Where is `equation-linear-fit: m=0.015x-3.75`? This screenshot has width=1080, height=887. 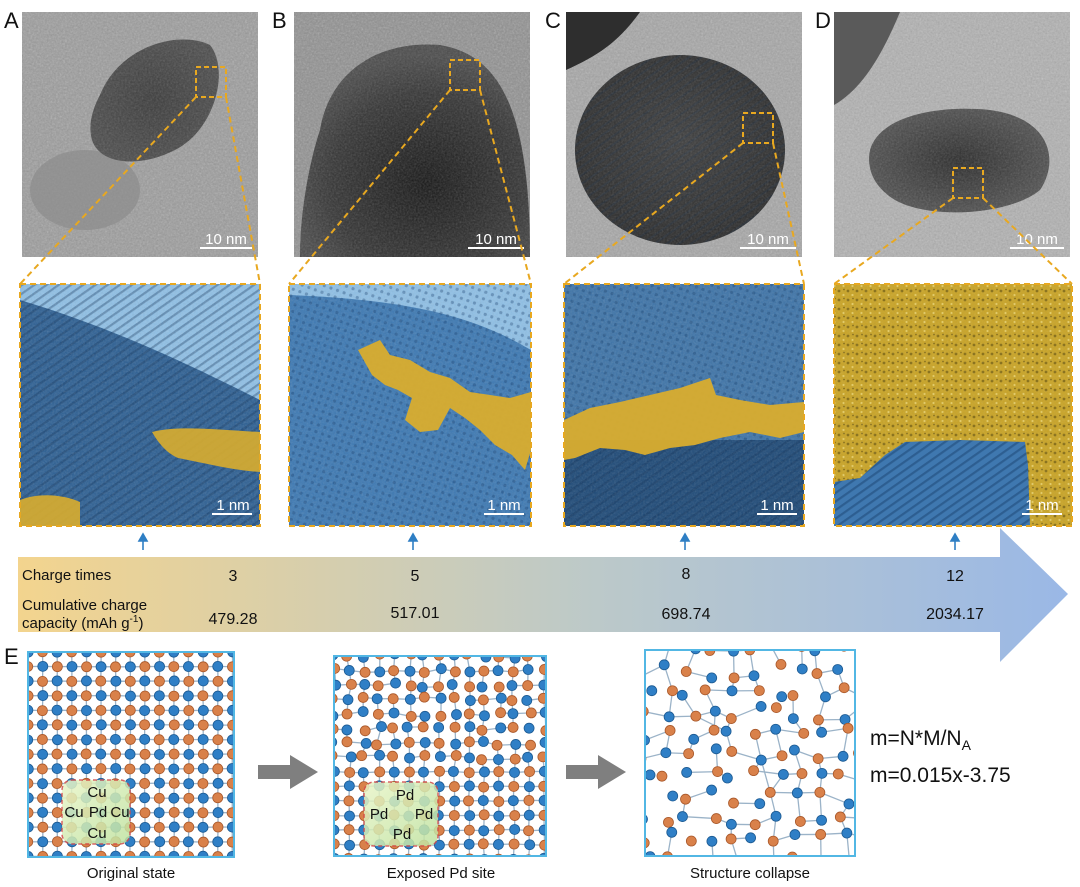
equation-linear-fit: m=0.015x-3.75 is located at coordinates (940, 775).